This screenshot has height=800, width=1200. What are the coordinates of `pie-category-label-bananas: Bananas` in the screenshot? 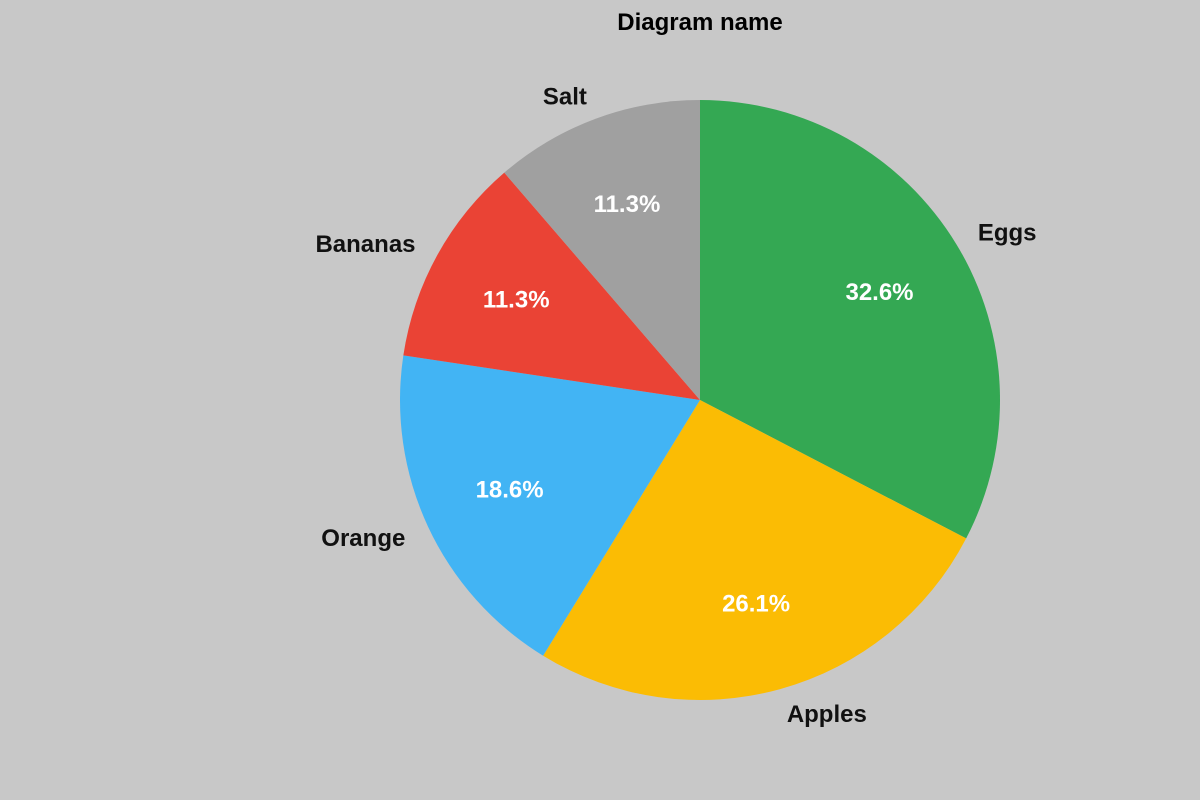 It's located at (365, 244).